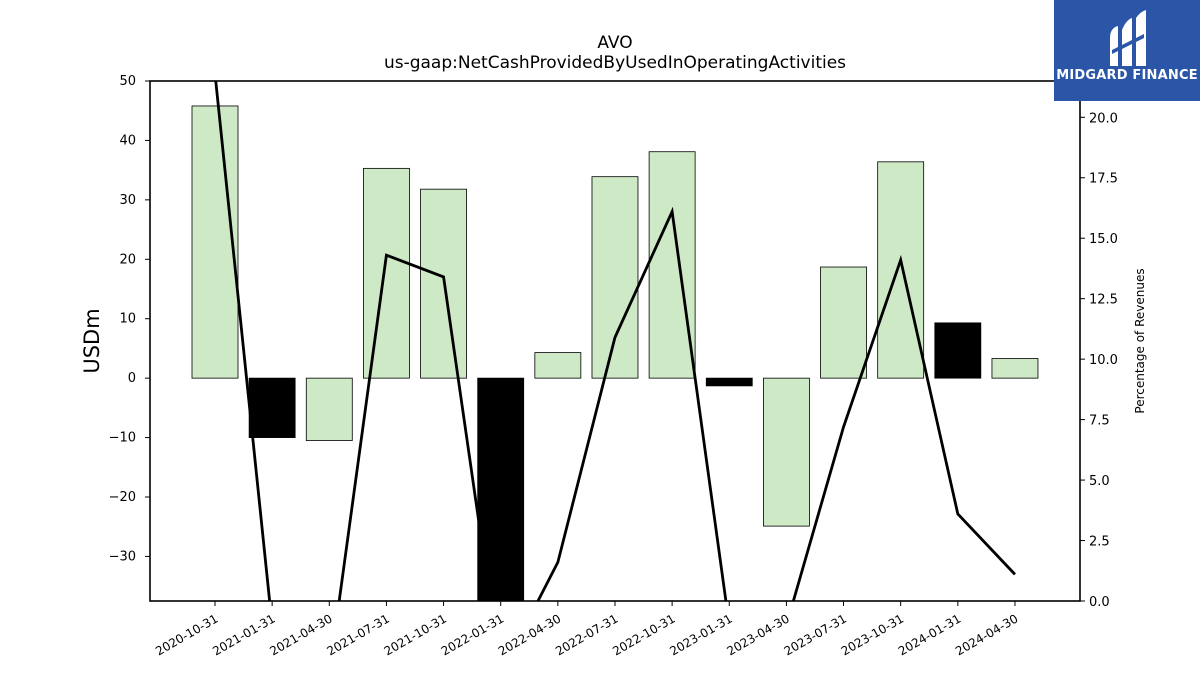 The image size is (1200, 675). Describe the element at coordinates (92, 340) in the screenshot. I see `y-axis-label: USDm` at that location.